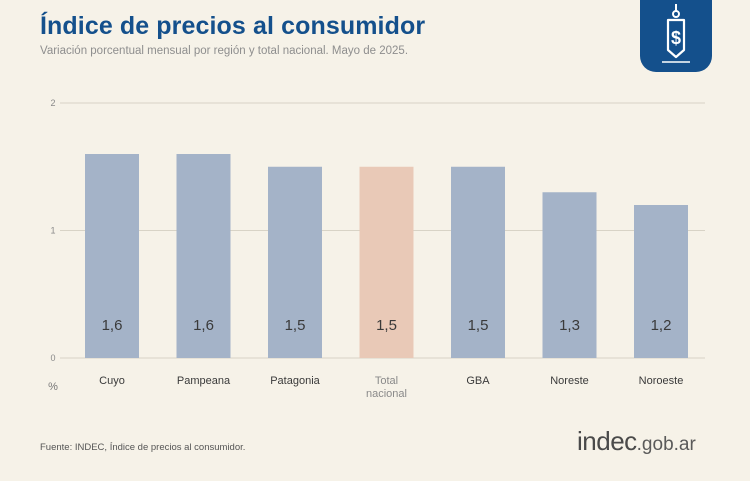 The width and height of the screenshot is (750, 481). What do you see at coordinates (112, 381) in the screenshot?
I see `category-label: Cuyo` at bounding box center [112, 381].